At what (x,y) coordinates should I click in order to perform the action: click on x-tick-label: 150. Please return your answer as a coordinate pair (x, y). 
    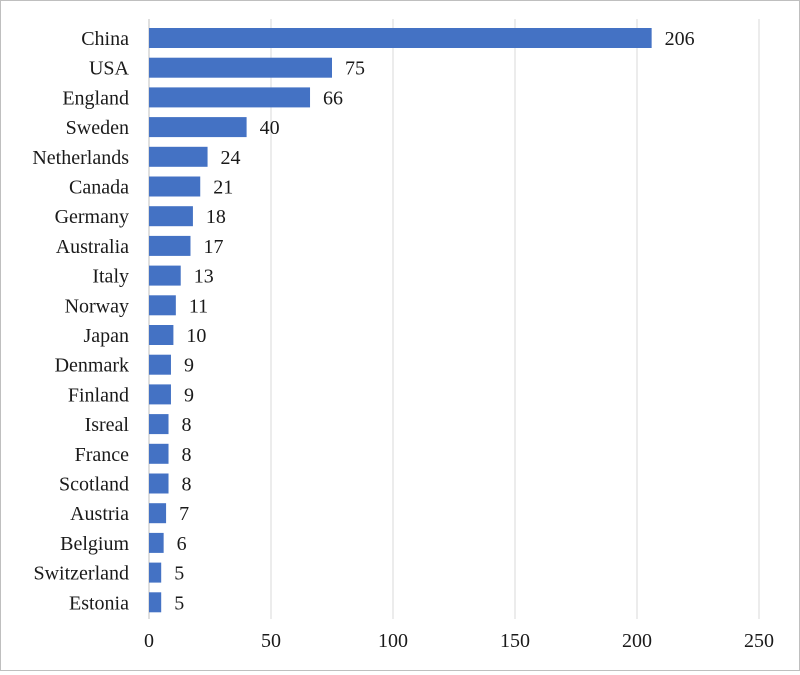
    Looking at the image, I should click on (515, 641).